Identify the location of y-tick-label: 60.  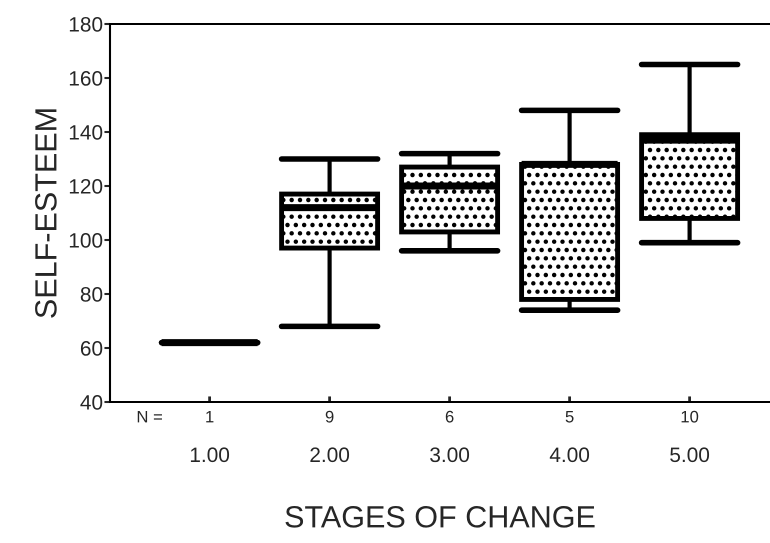
(91, 348).